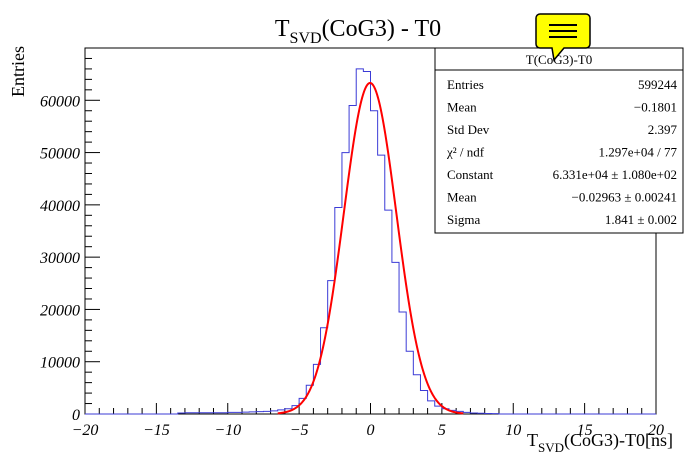 This screenshot has width=684, height=456. Describe the element at coordinates (468, 129) in the screenshot. I see `stats-row-label: Std Dev` at that location.